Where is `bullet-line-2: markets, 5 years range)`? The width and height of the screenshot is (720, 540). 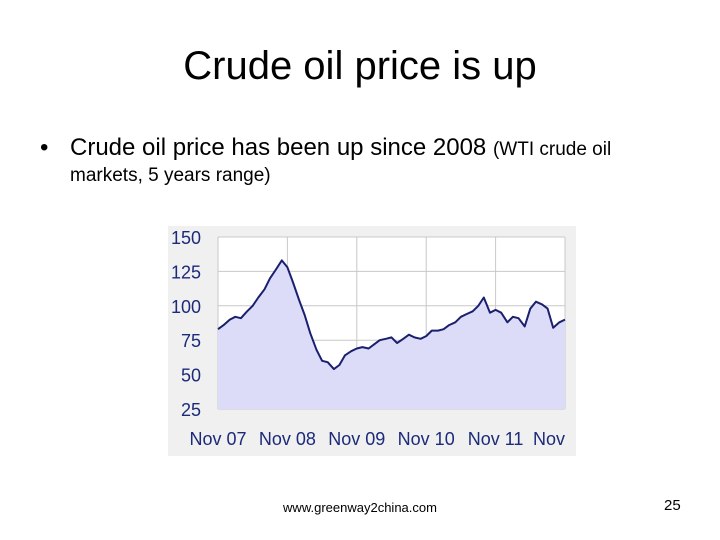 bullet-line-2: markets, 5 years range) is located at coordinates (170, 175).